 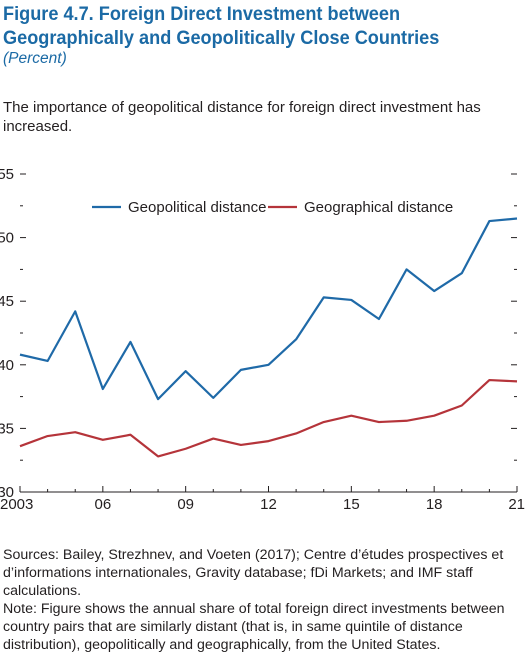 I want to click on figure-subtitle: (Percent), so click(x=35, y=58).